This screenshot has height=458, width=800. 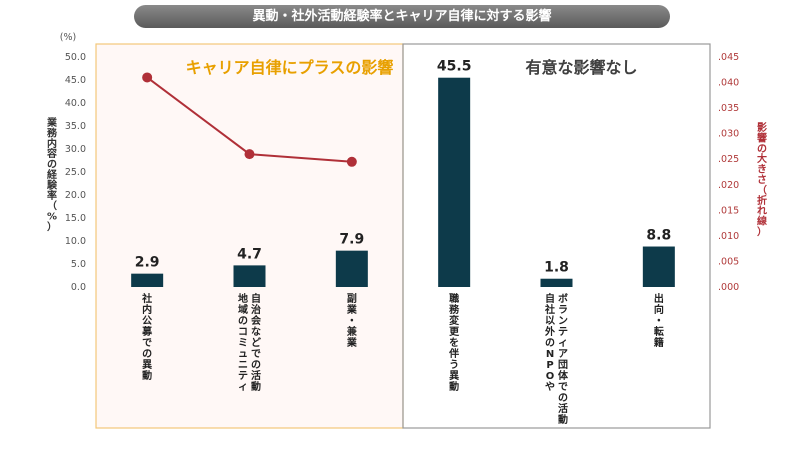 I want to click on right-axis-tick: .005, so click(x=728, y=261).